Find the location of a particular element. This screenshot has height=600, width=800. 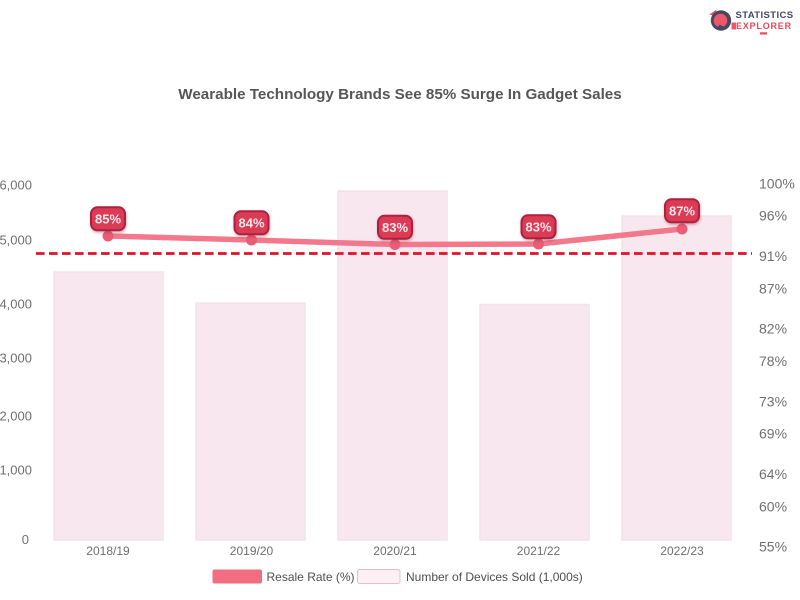

svg-text: 2019/20 is located at coordinates (252, 551).